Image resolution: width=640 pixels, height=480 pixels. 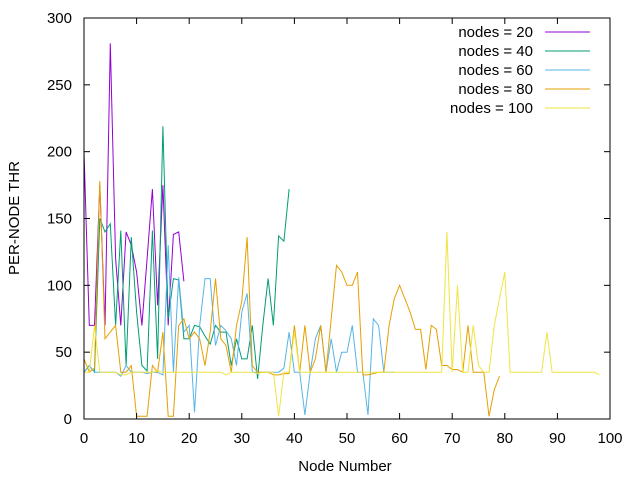 What do you see at coordinates (59, 285) in the screenshot?
I see `y-tick-label: 100` at bounding box center [59, 285].